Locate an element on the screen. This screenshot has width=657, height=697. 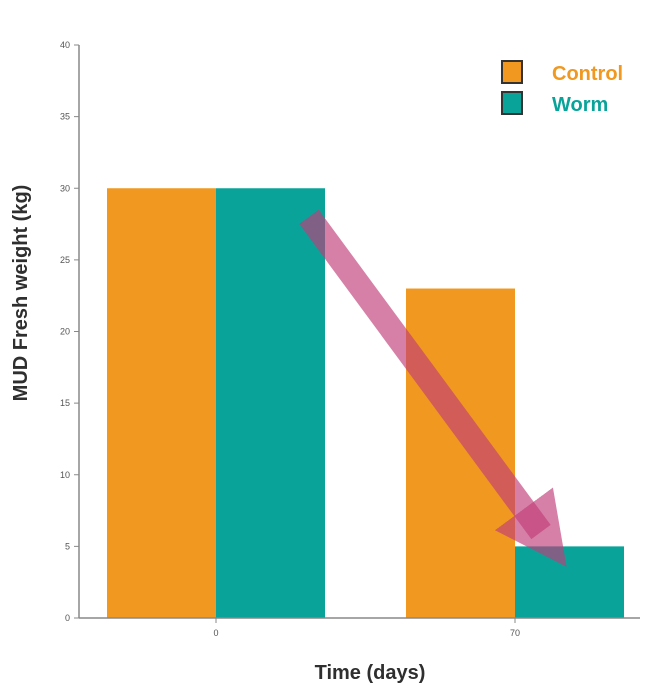
x-ticks: 0 70 is located at coordinates (366, 628).